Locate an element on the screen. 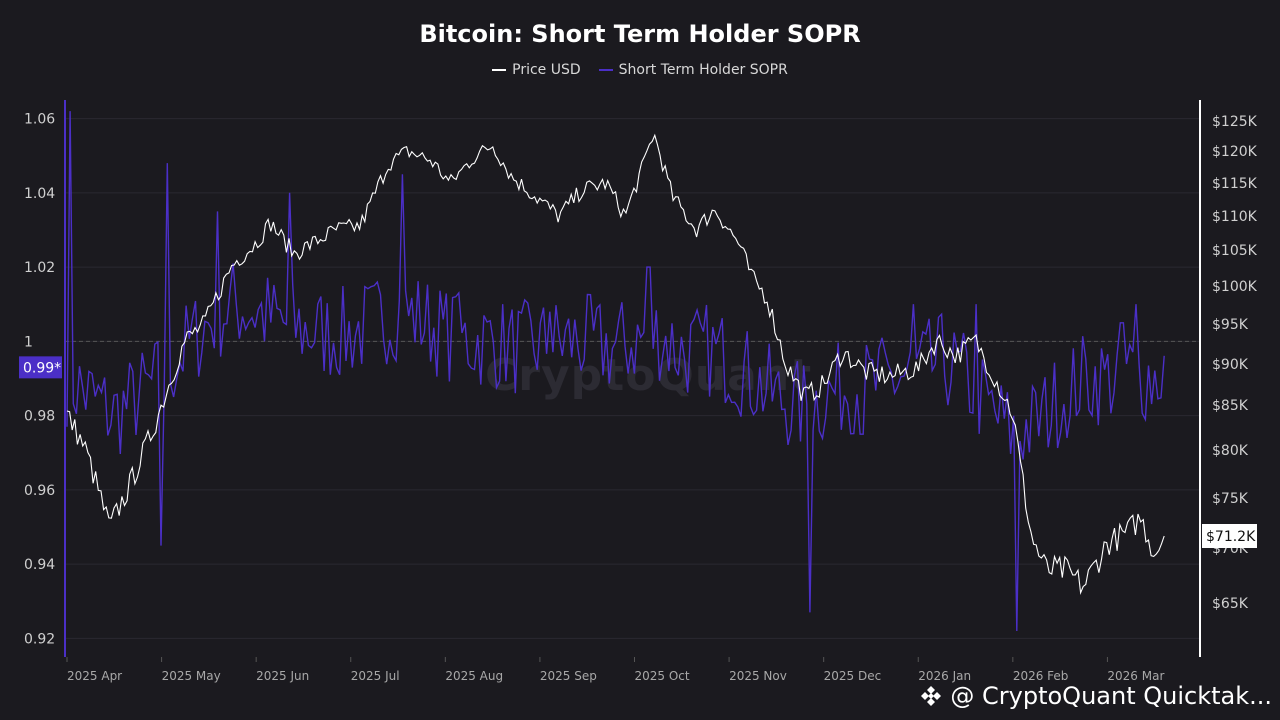 This screenshot has width=1280, height=720. right-tick-label: $95K is located at coordinates (1230, 325).